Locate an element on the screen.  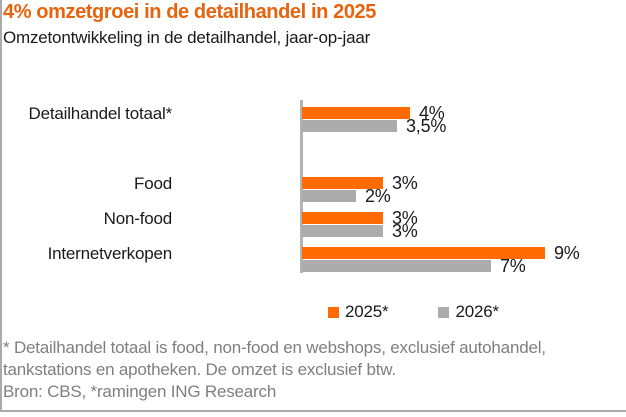
legend: 2025* 2026* is located at coordinates (413, 312).